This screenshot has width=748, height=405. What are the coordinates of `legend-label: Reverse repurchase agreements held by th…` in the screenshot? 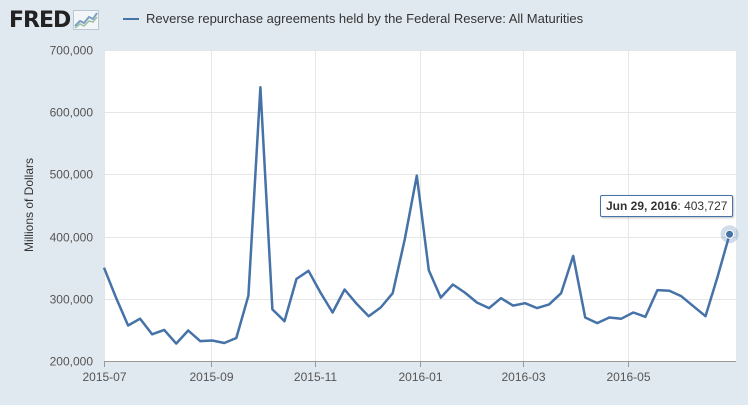 It's located at (365, 18).